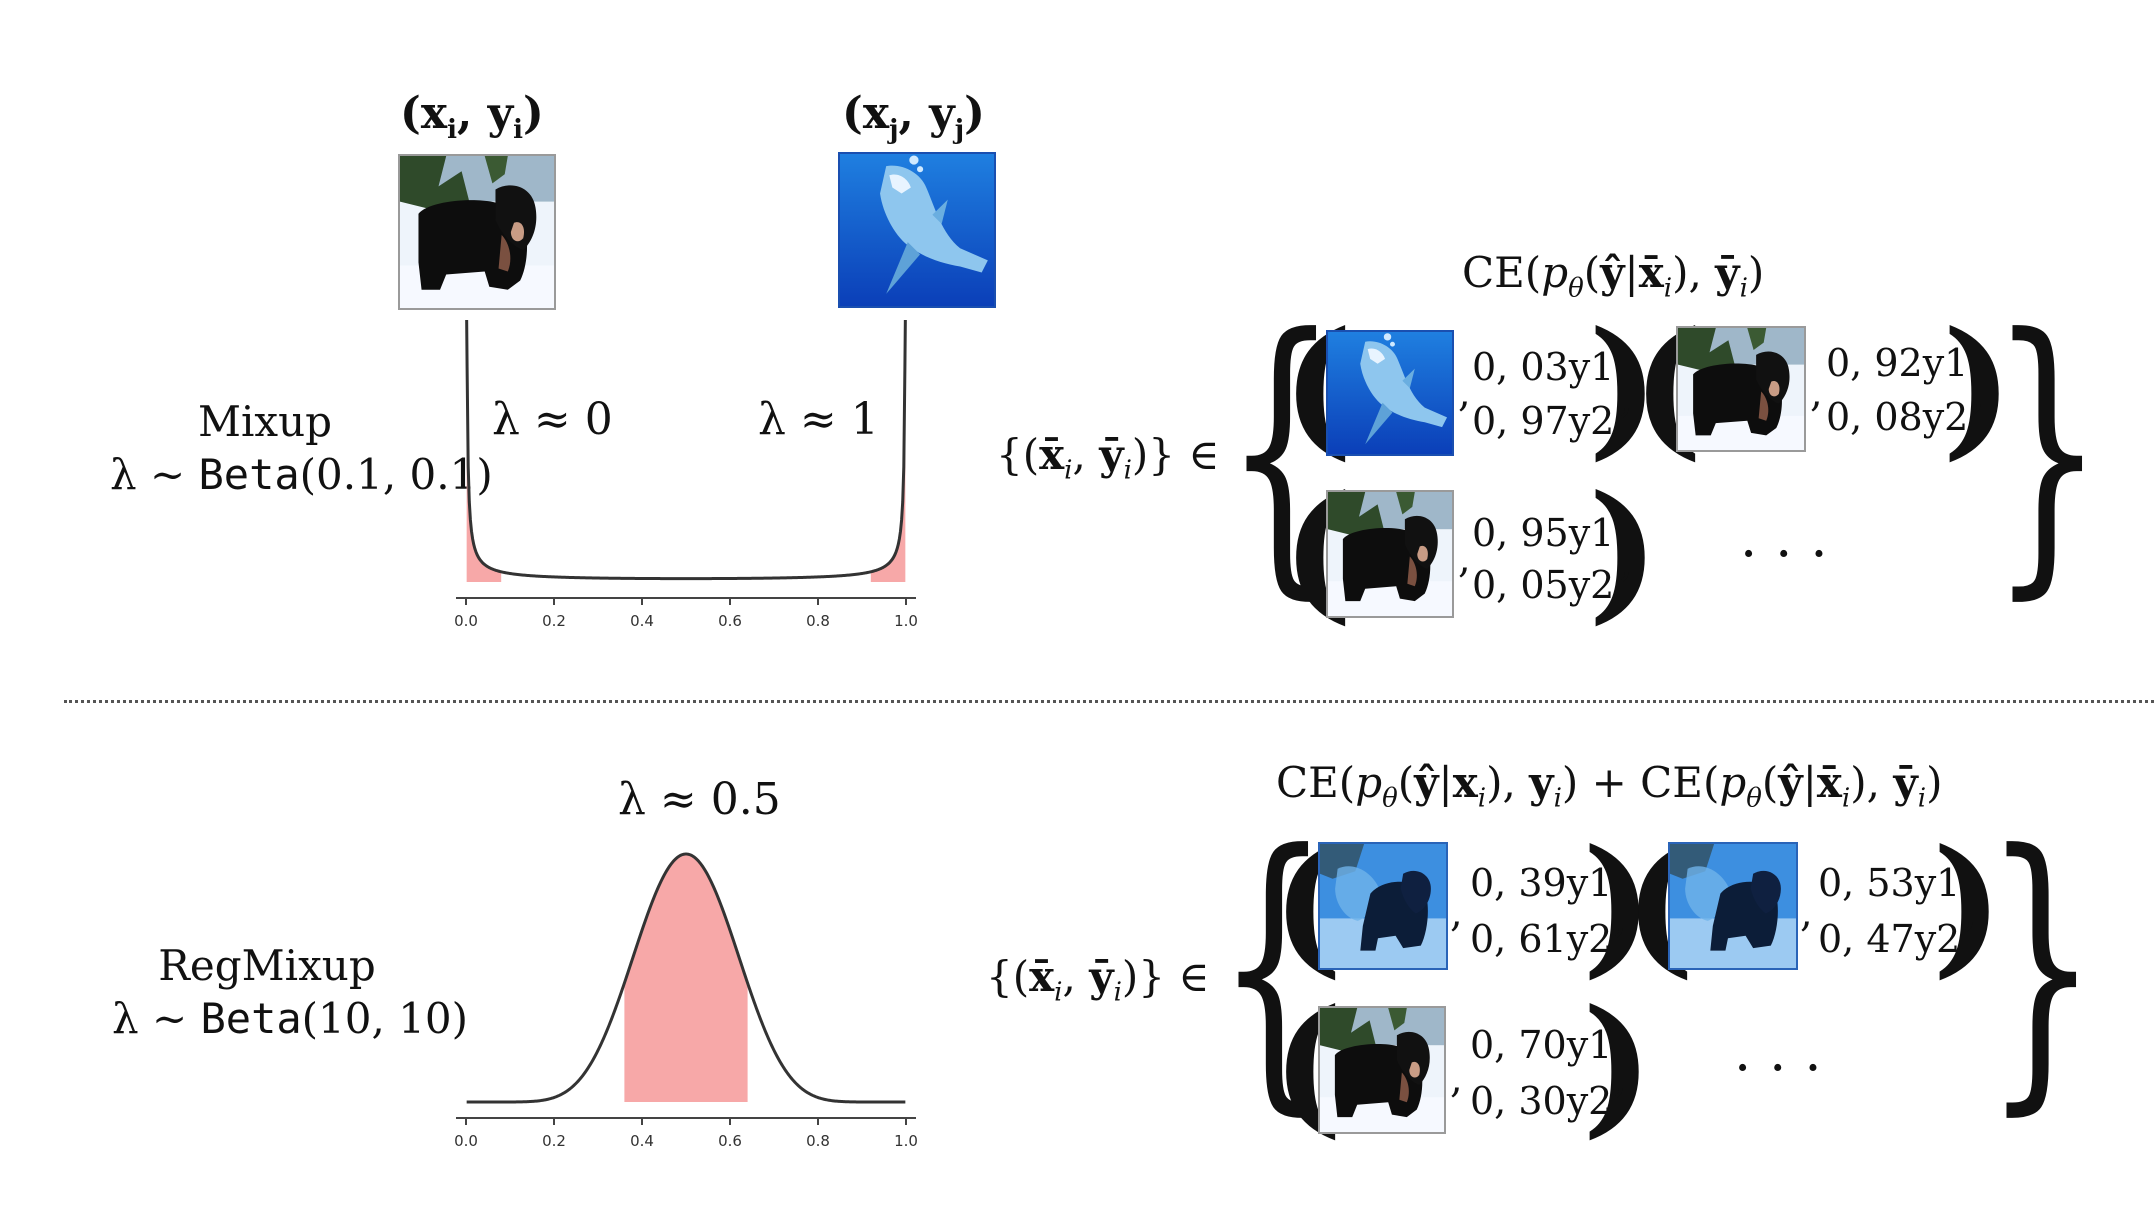  Describe the element at coordinates (2047, 449) in the screenshot. I see `mixup-right-brace: }` at that location.